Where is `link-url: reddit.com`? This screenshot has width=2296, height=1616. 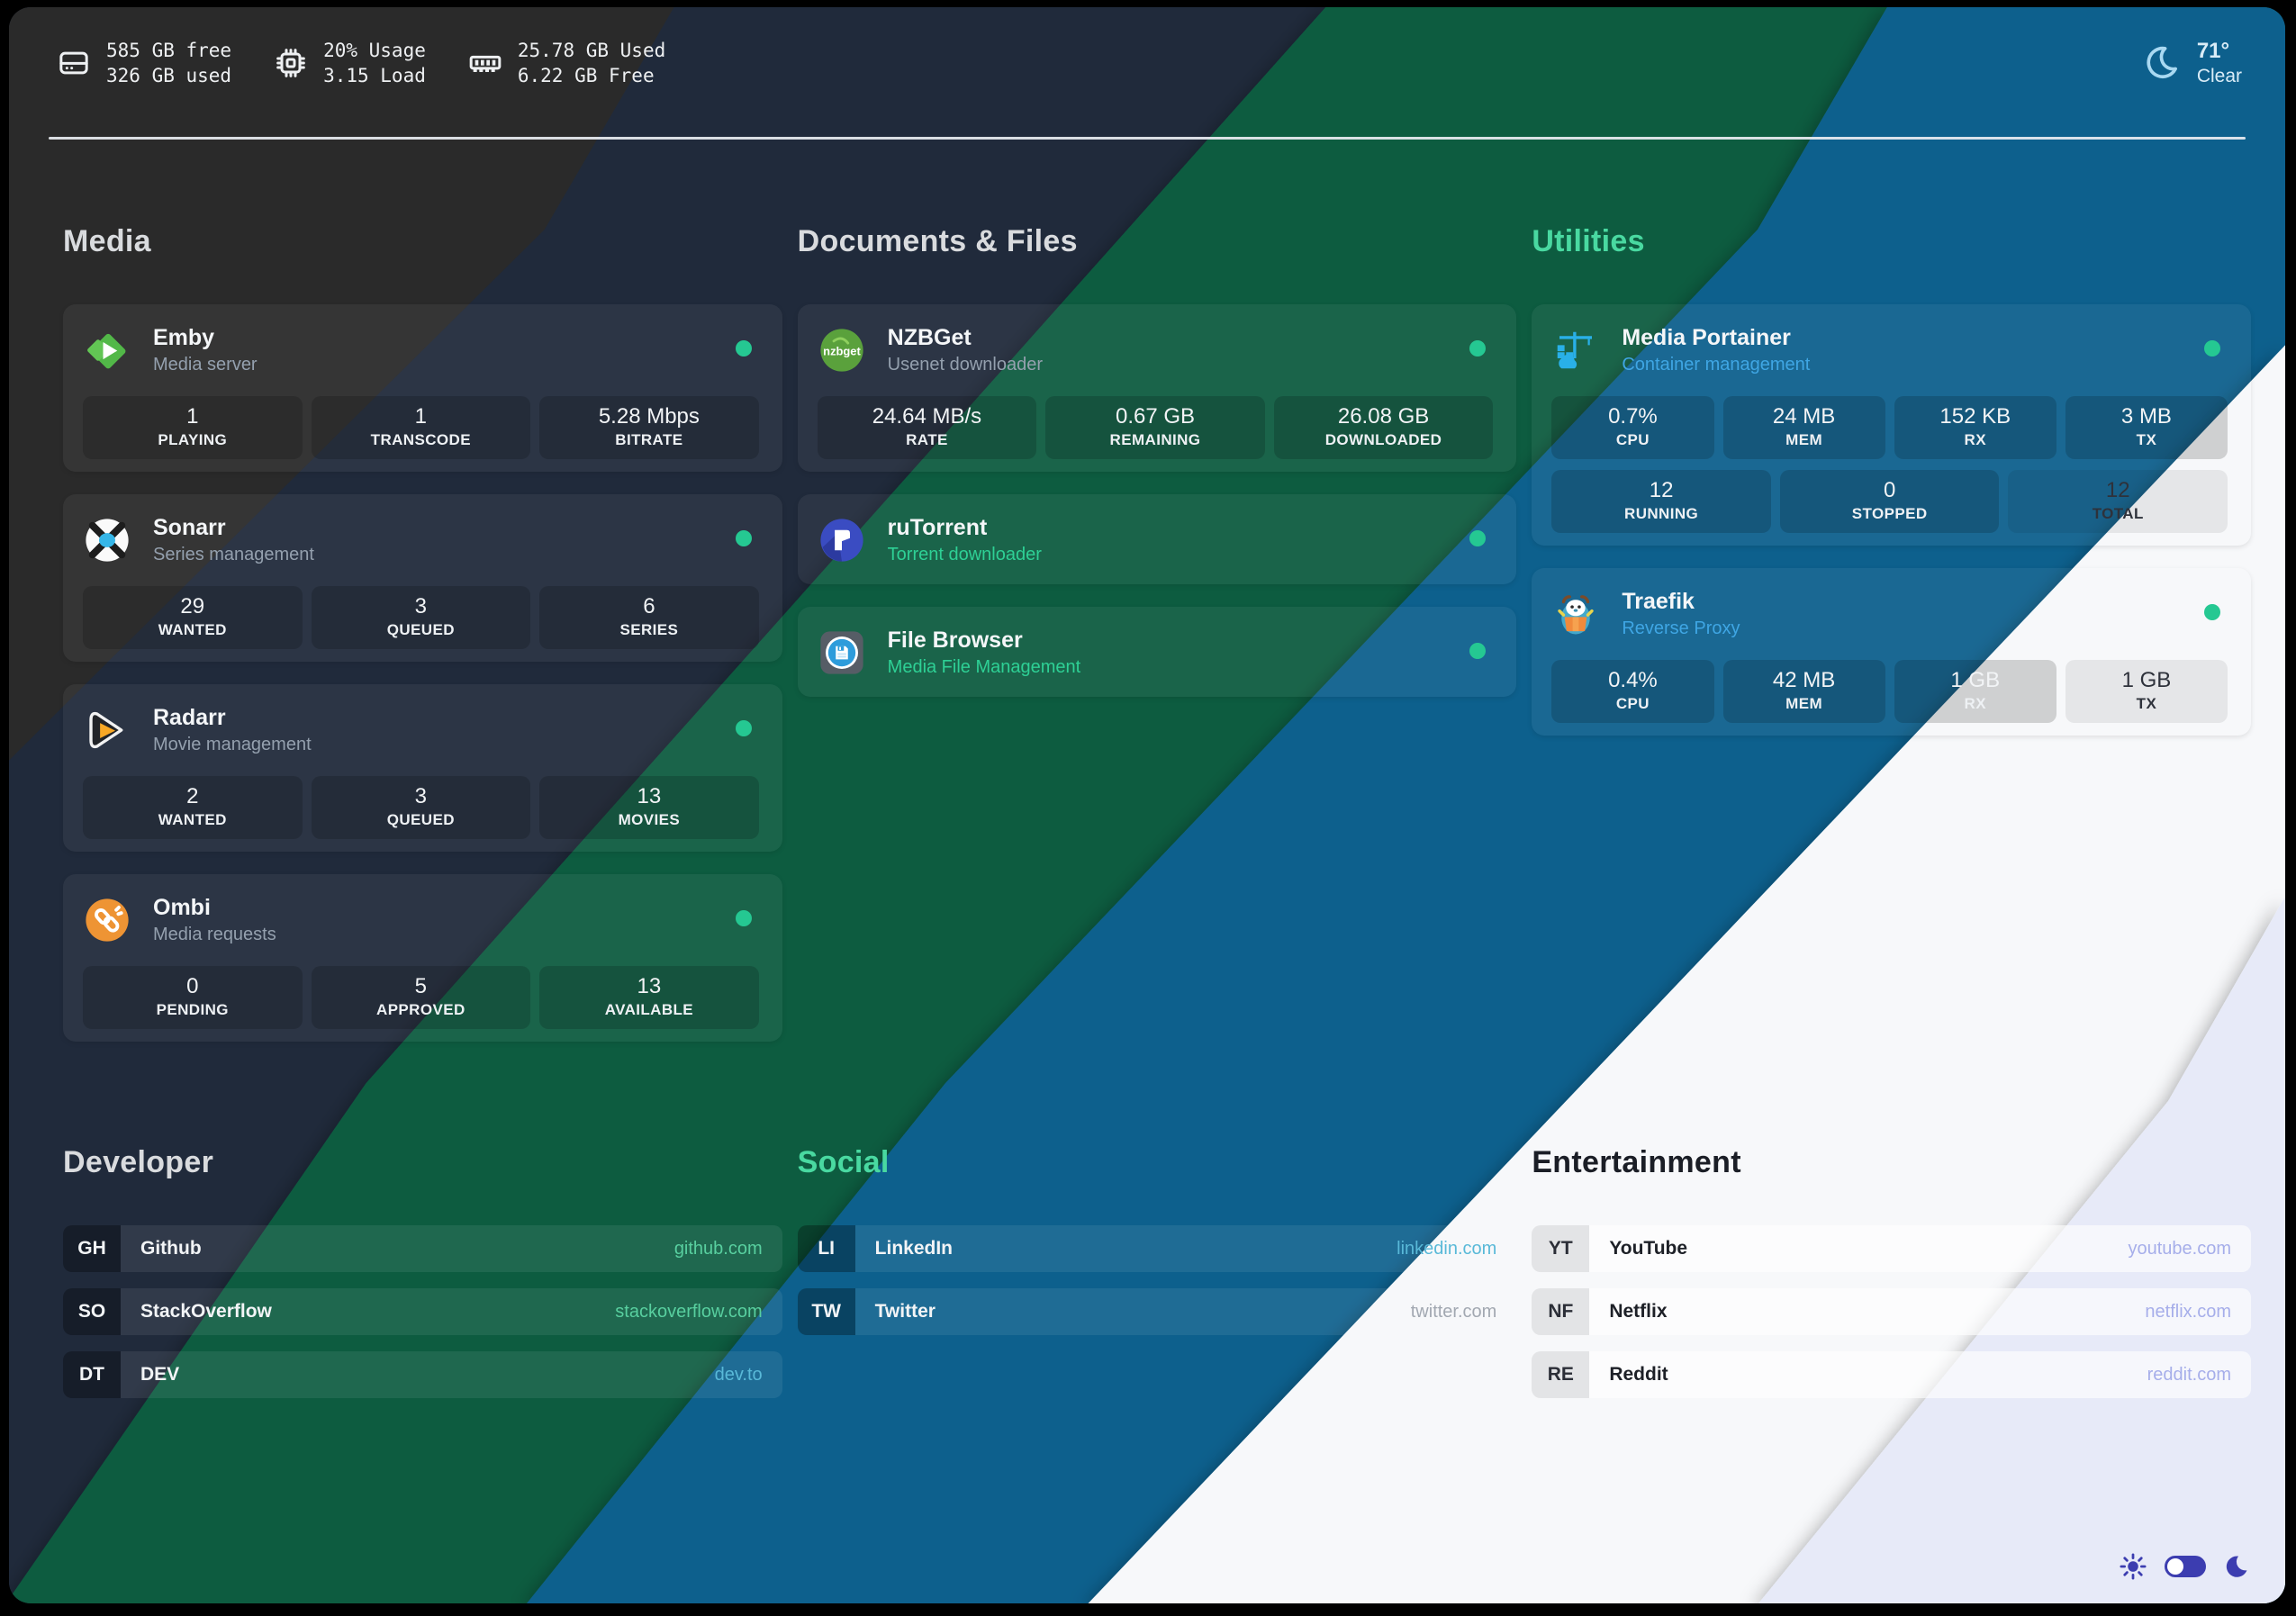
link-url: reddit.com is located at coordinates (2189, 1374).